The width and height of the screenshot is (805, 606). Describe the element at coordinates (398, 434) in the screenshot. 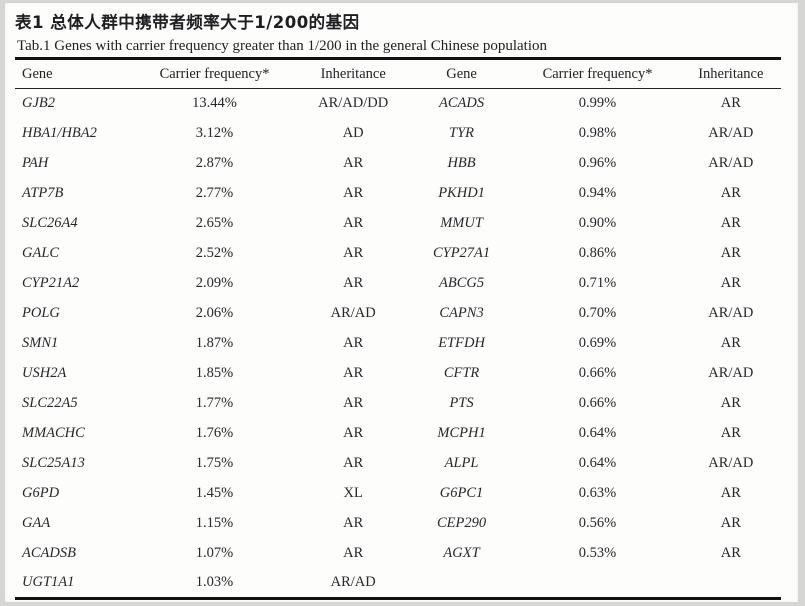

I see `table-row: MMACHC 1.76% AR MCPH1 0.64% AR` at that location.